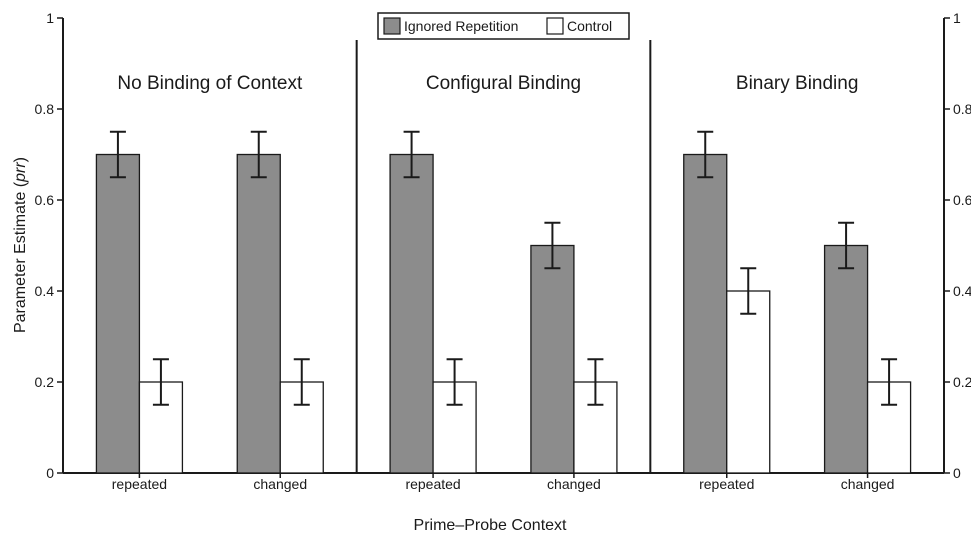 This screenshot has width=971, height=535. I want to click on y-tick-label-right: 0, so click(957, 473).